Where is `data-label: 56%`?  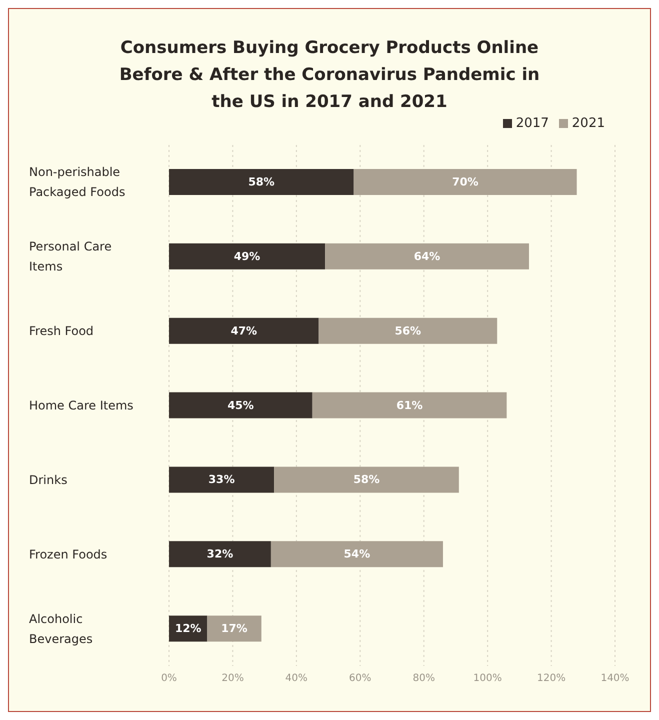
data-label: 56% is located at coordinates (408, 331).